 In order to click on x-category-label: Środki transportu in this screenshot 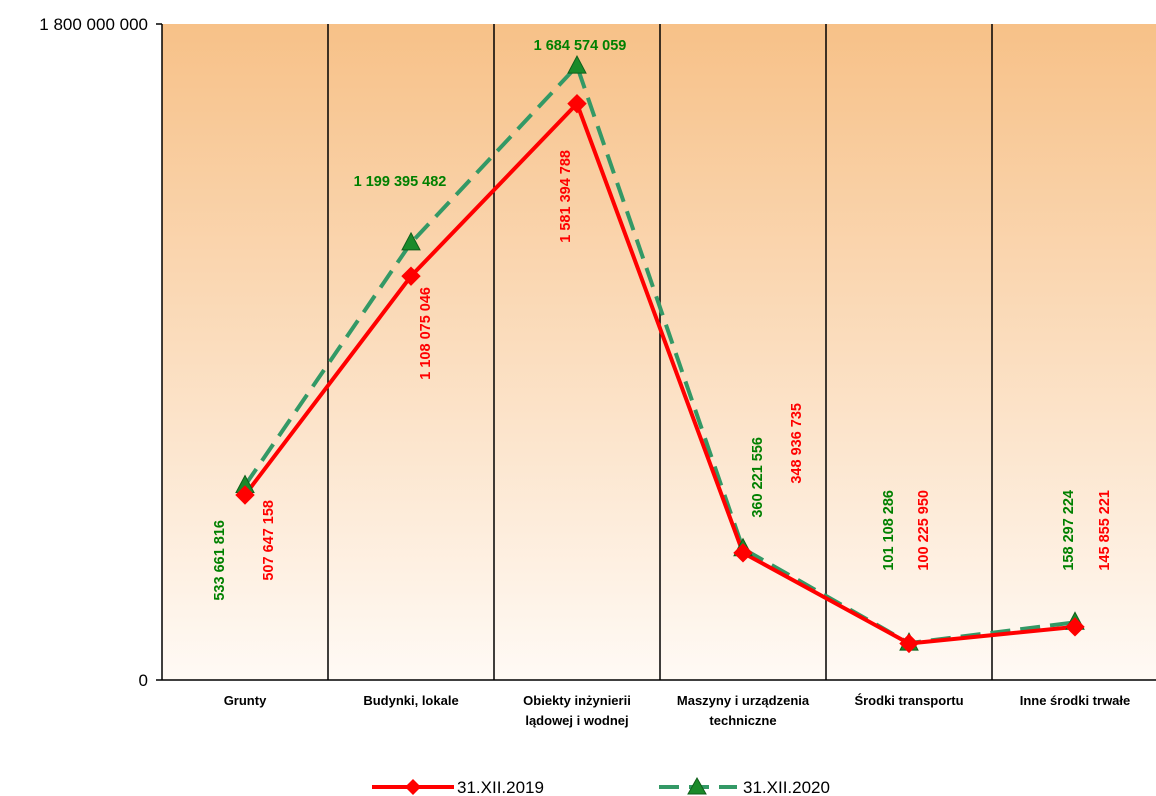, I will do `click(908, 700)`.